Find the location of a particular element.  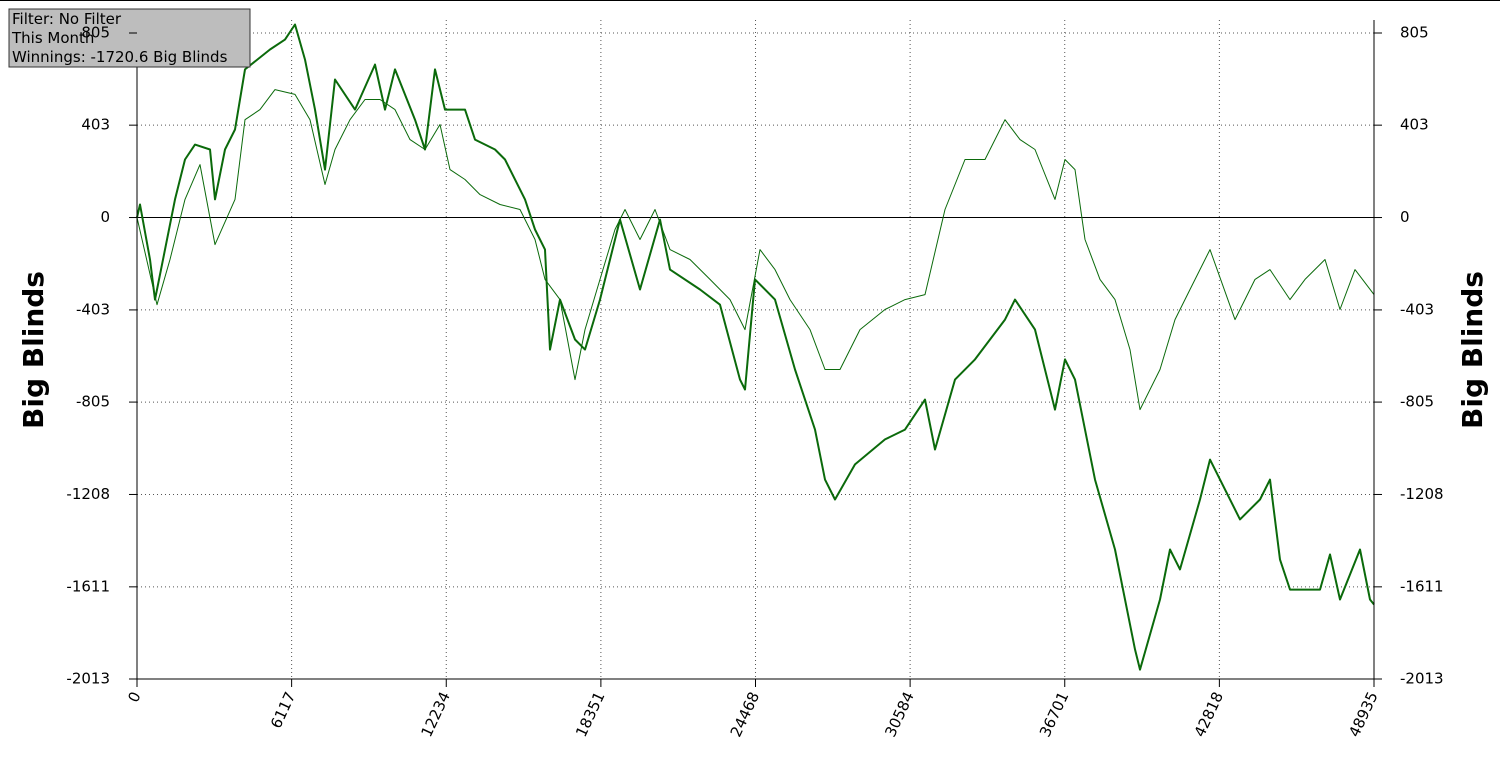

x-tick-label: 12234 is located at coordinates (435, 714).